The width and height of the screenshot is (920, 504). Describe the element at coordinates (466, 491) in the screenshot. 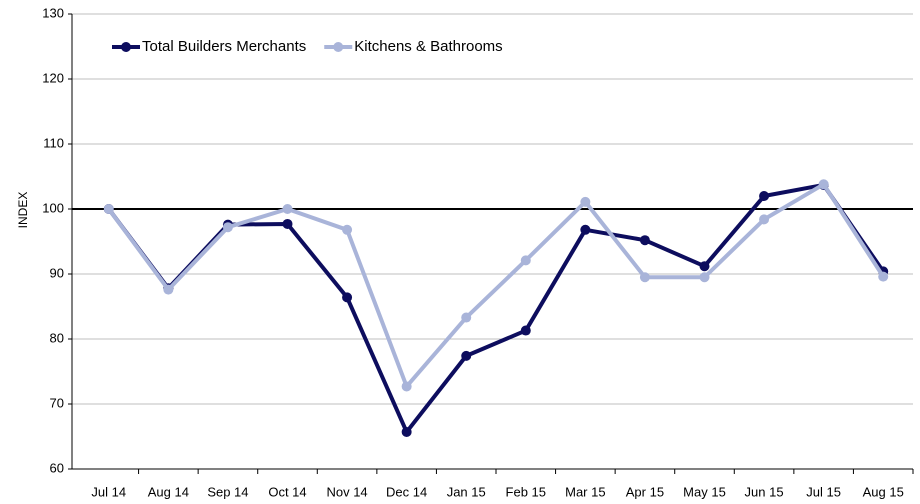

I see `x-tick-label: Jan 15` at that location.